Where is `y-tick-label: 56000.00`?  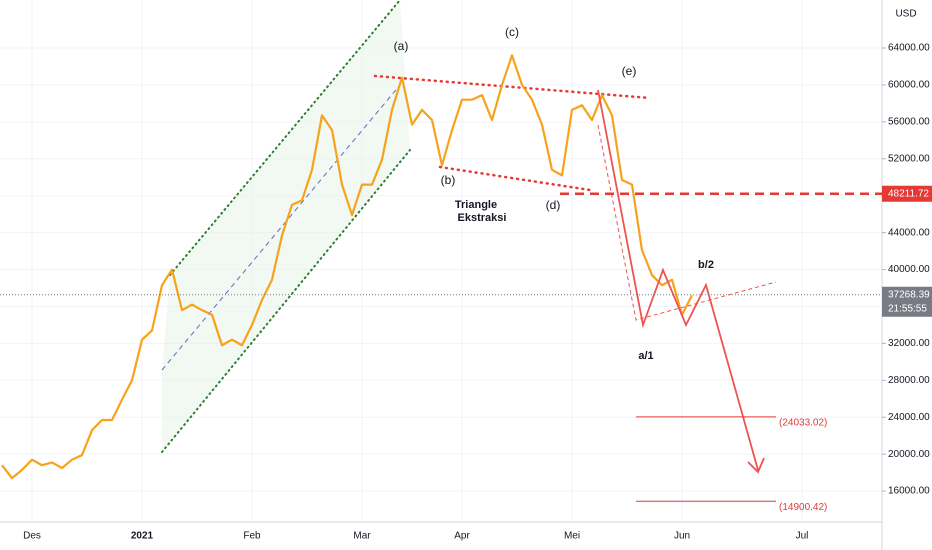 y-tick-label: 56000.00 is located at coordinates (909, 121).